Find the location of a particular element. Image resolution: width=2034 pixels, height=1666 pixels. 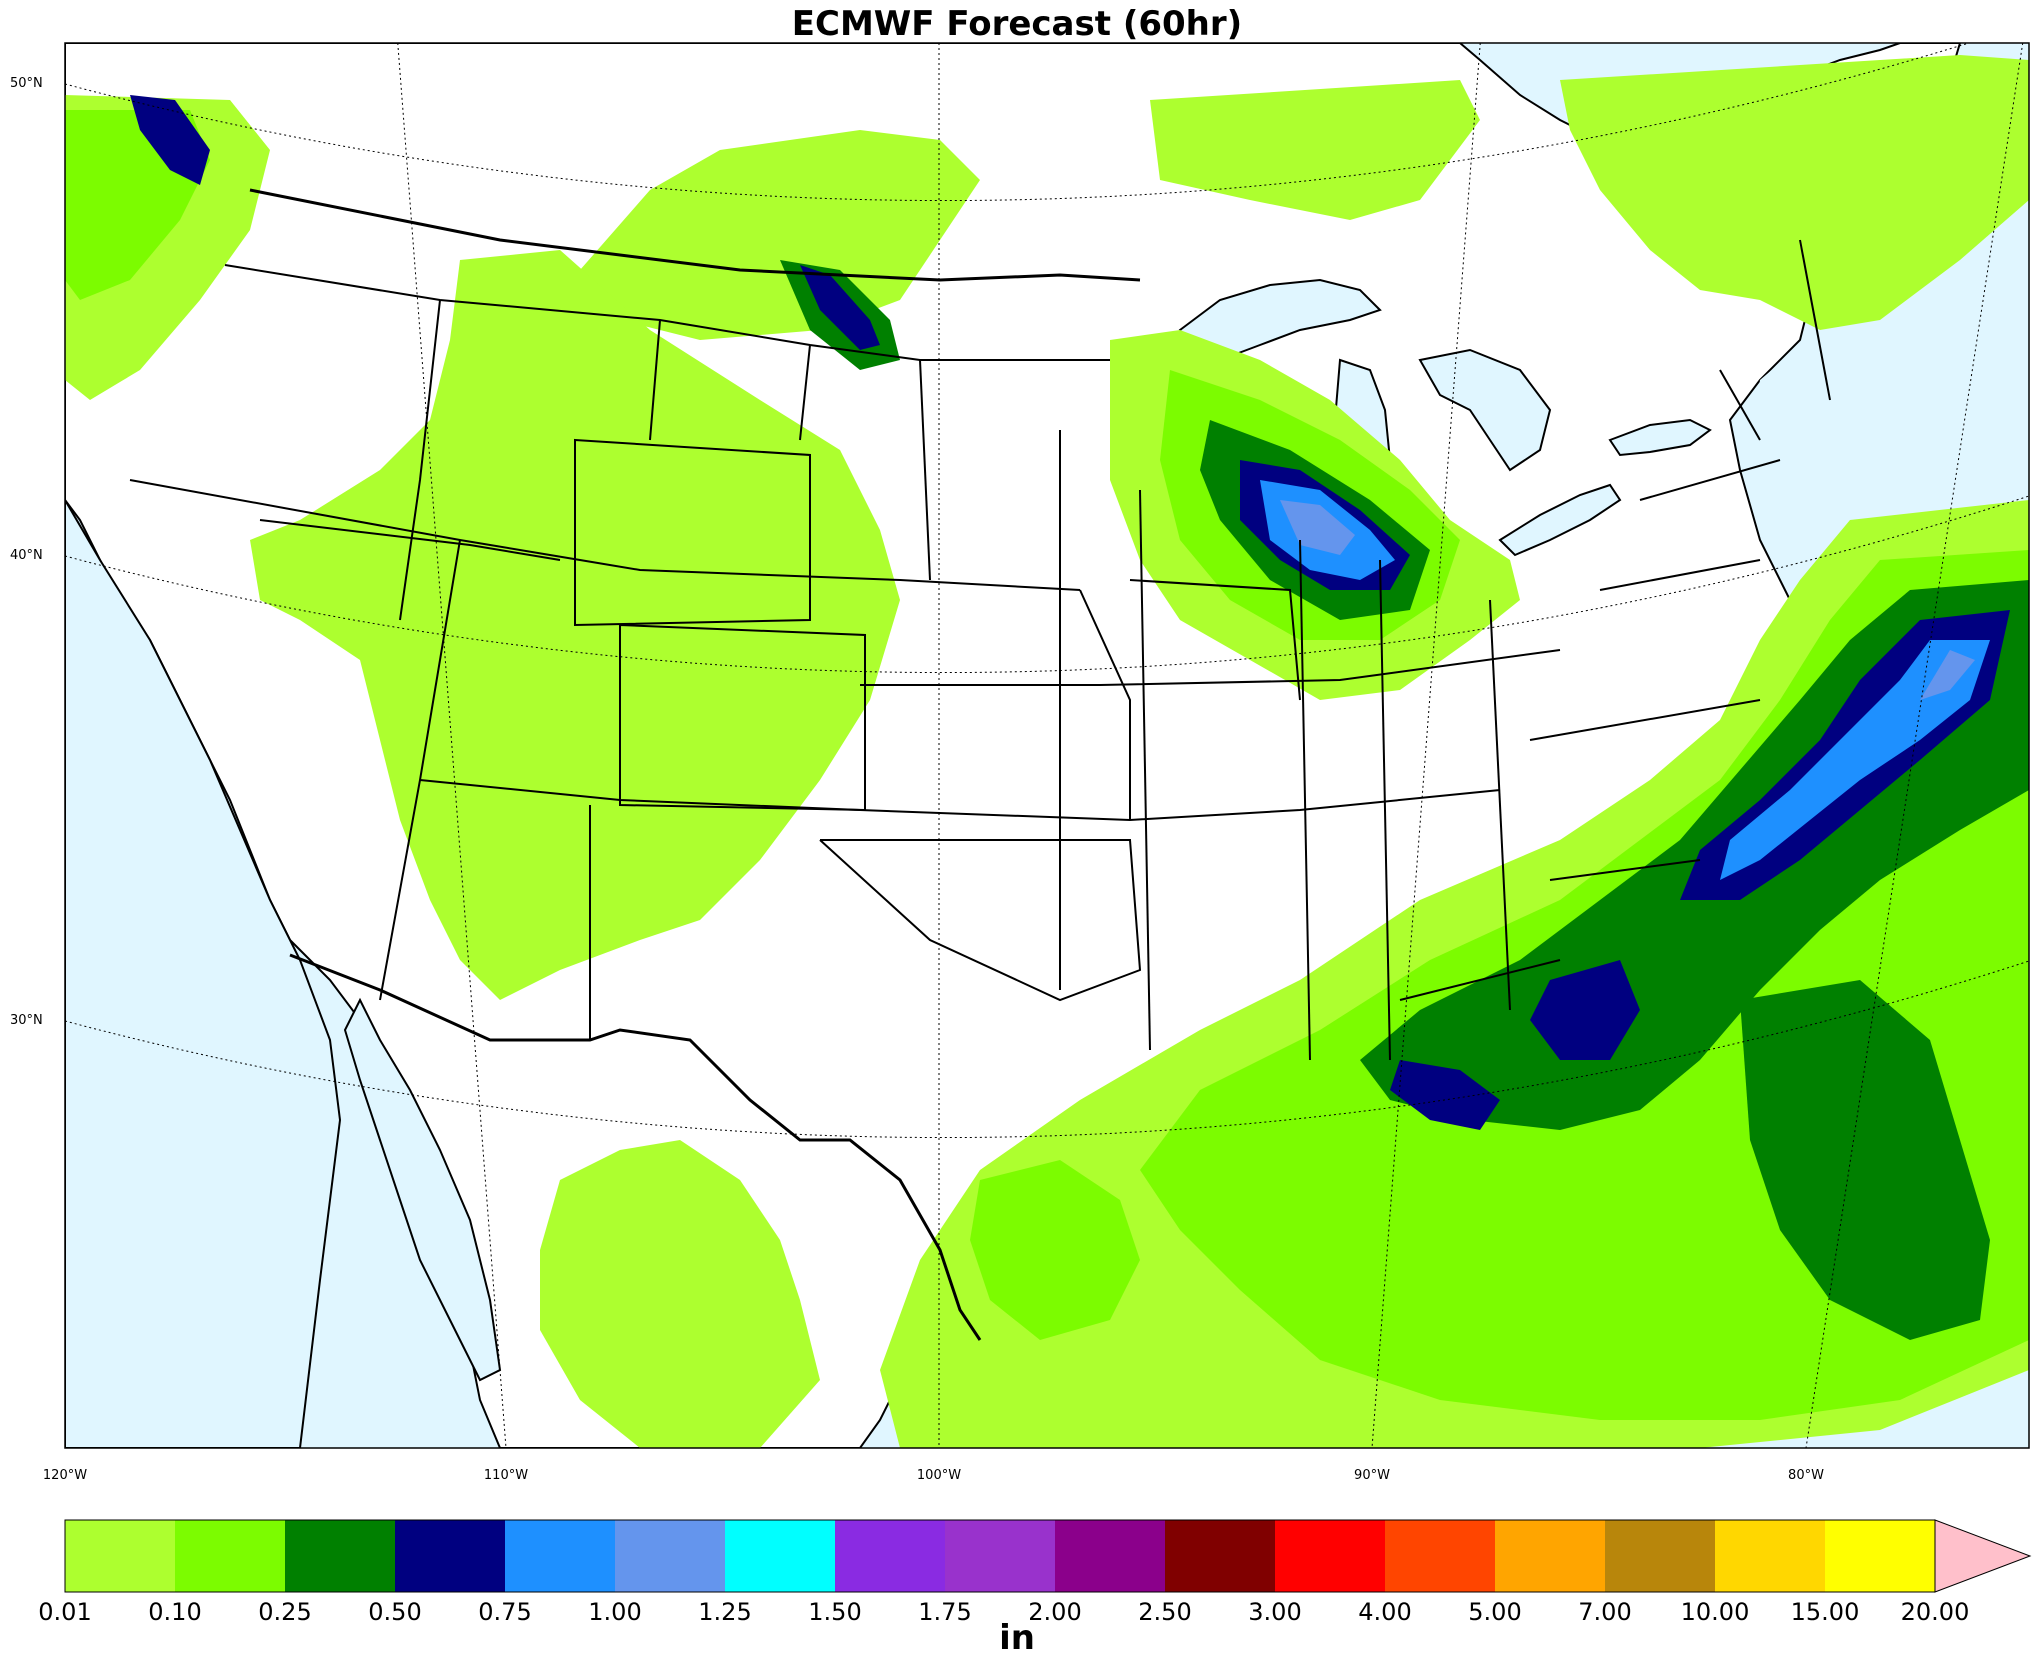

colorbar is located at coordinates (1048, 1556).